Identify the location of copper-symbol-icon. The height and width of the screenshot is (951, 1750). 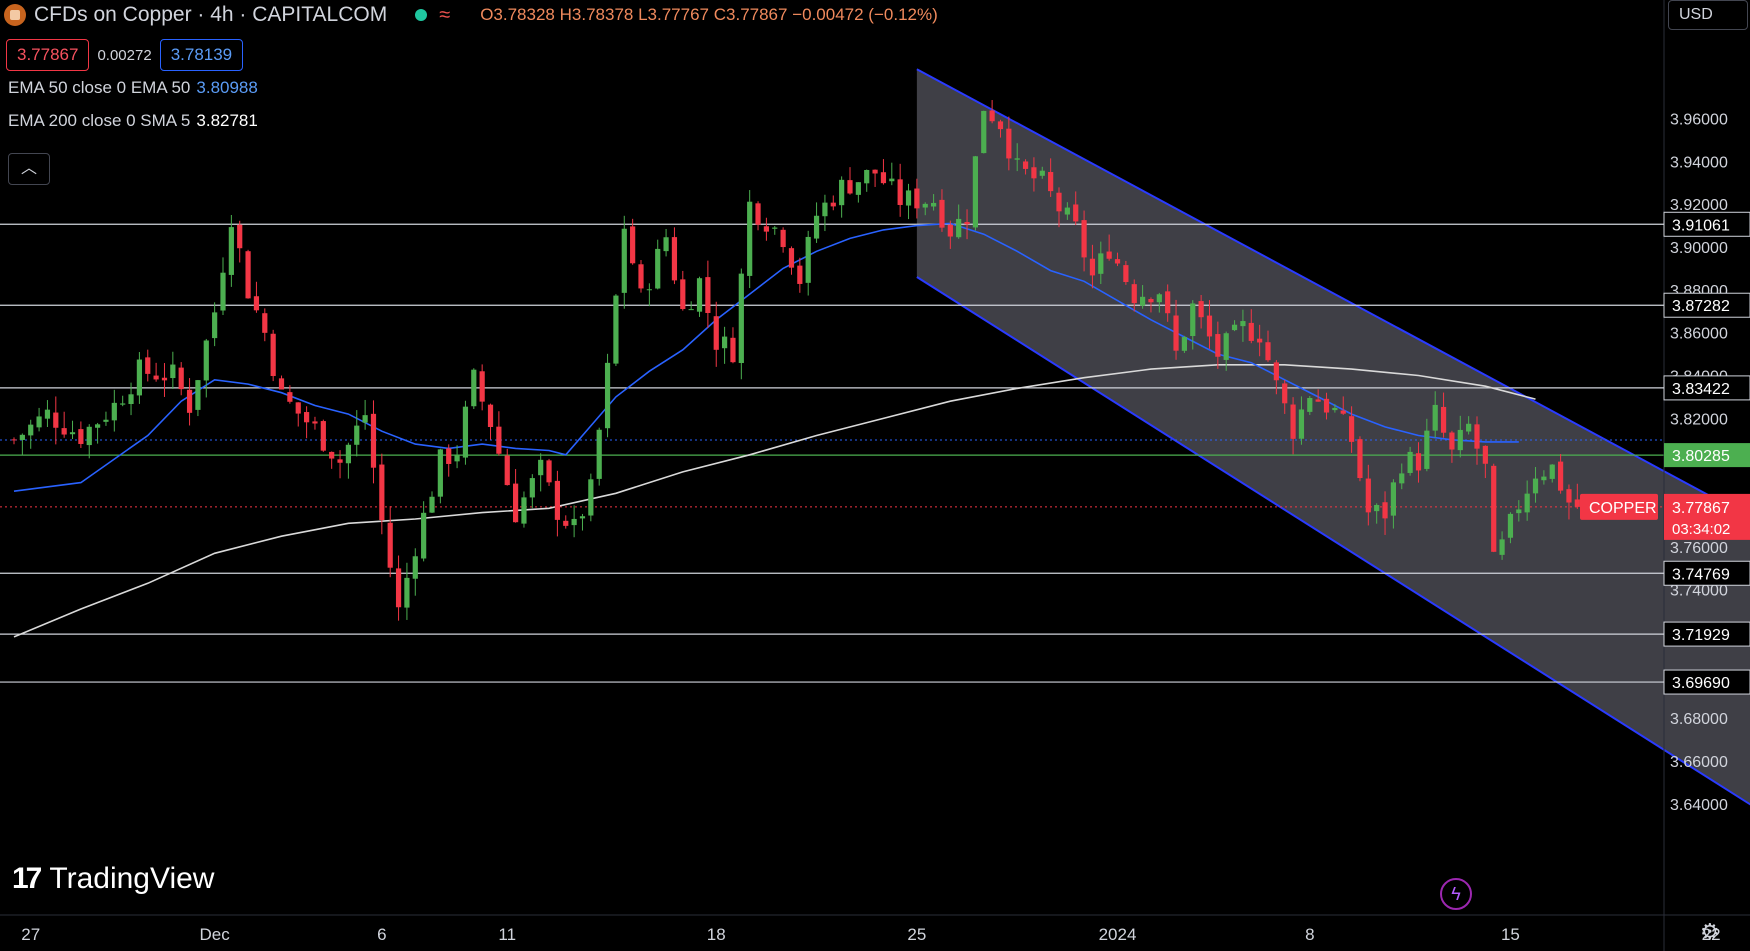
(15, 15).